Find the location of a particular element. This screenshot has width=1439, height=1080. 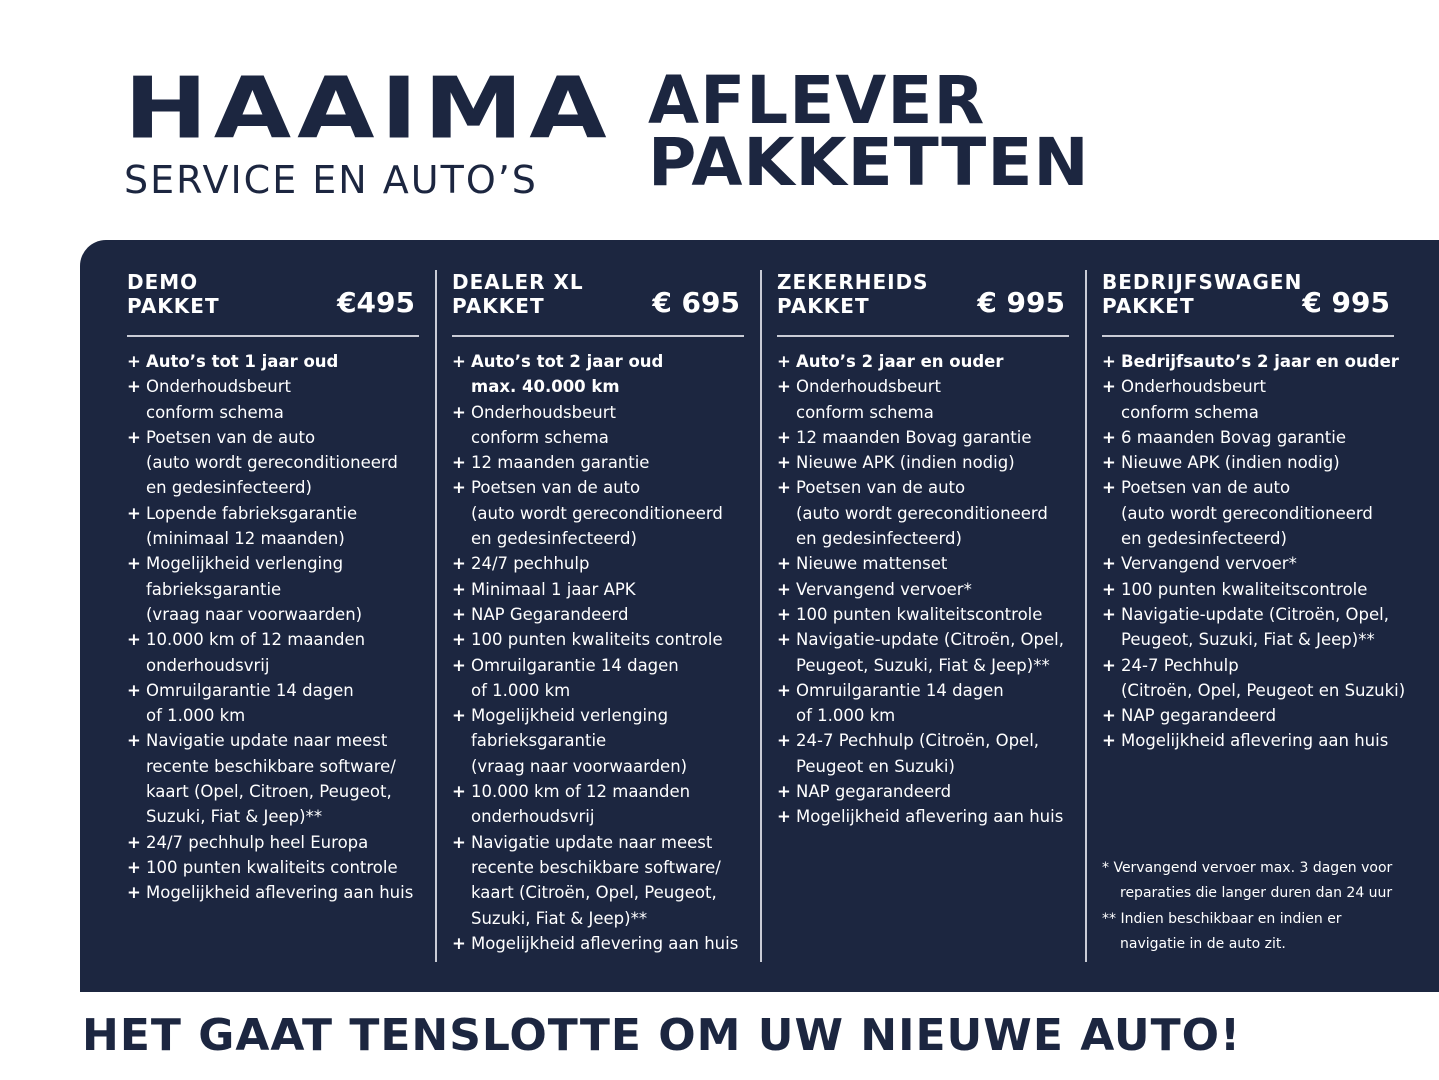

feature-line: 24-7 Pechhulp is located at coordinates (1248, 666).